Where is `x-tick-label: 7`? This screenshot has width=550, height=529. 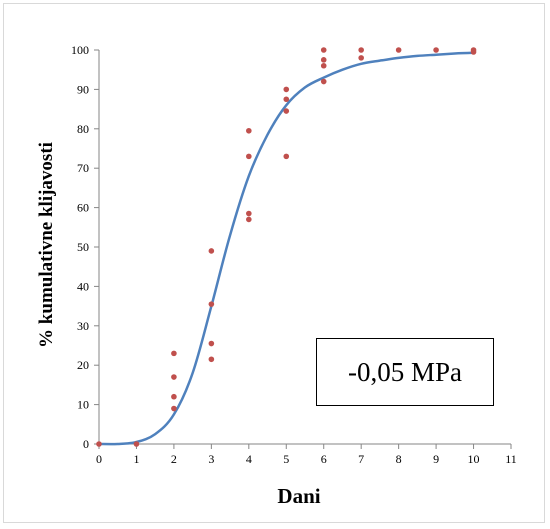 x-tick-label: 7 is located at coordinates (361, 459).